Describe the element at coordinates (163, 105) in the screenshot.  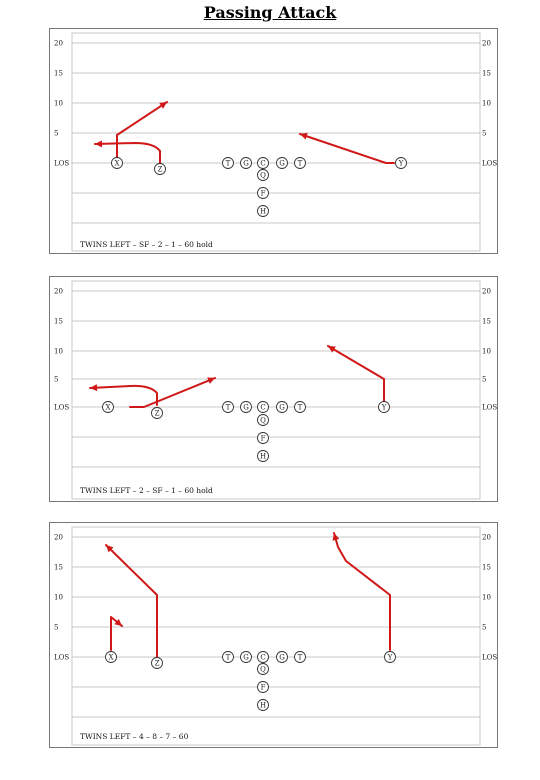
I see `x-route-branch-arrowhead` at that location.